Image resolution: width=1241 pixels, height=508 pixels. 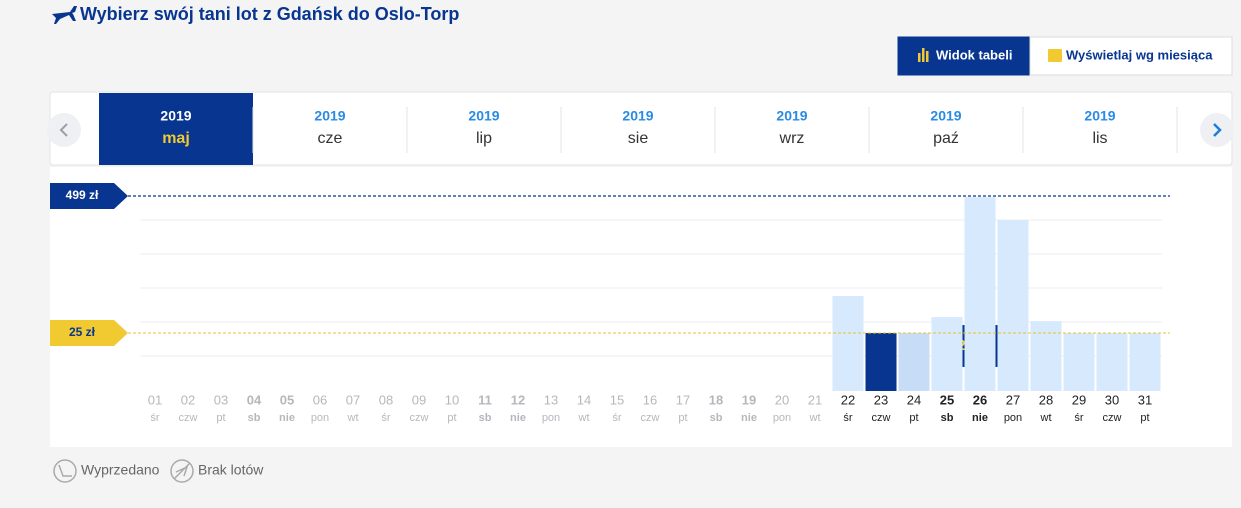 I want to click on day-number: 20, so click(x=782, y=399).